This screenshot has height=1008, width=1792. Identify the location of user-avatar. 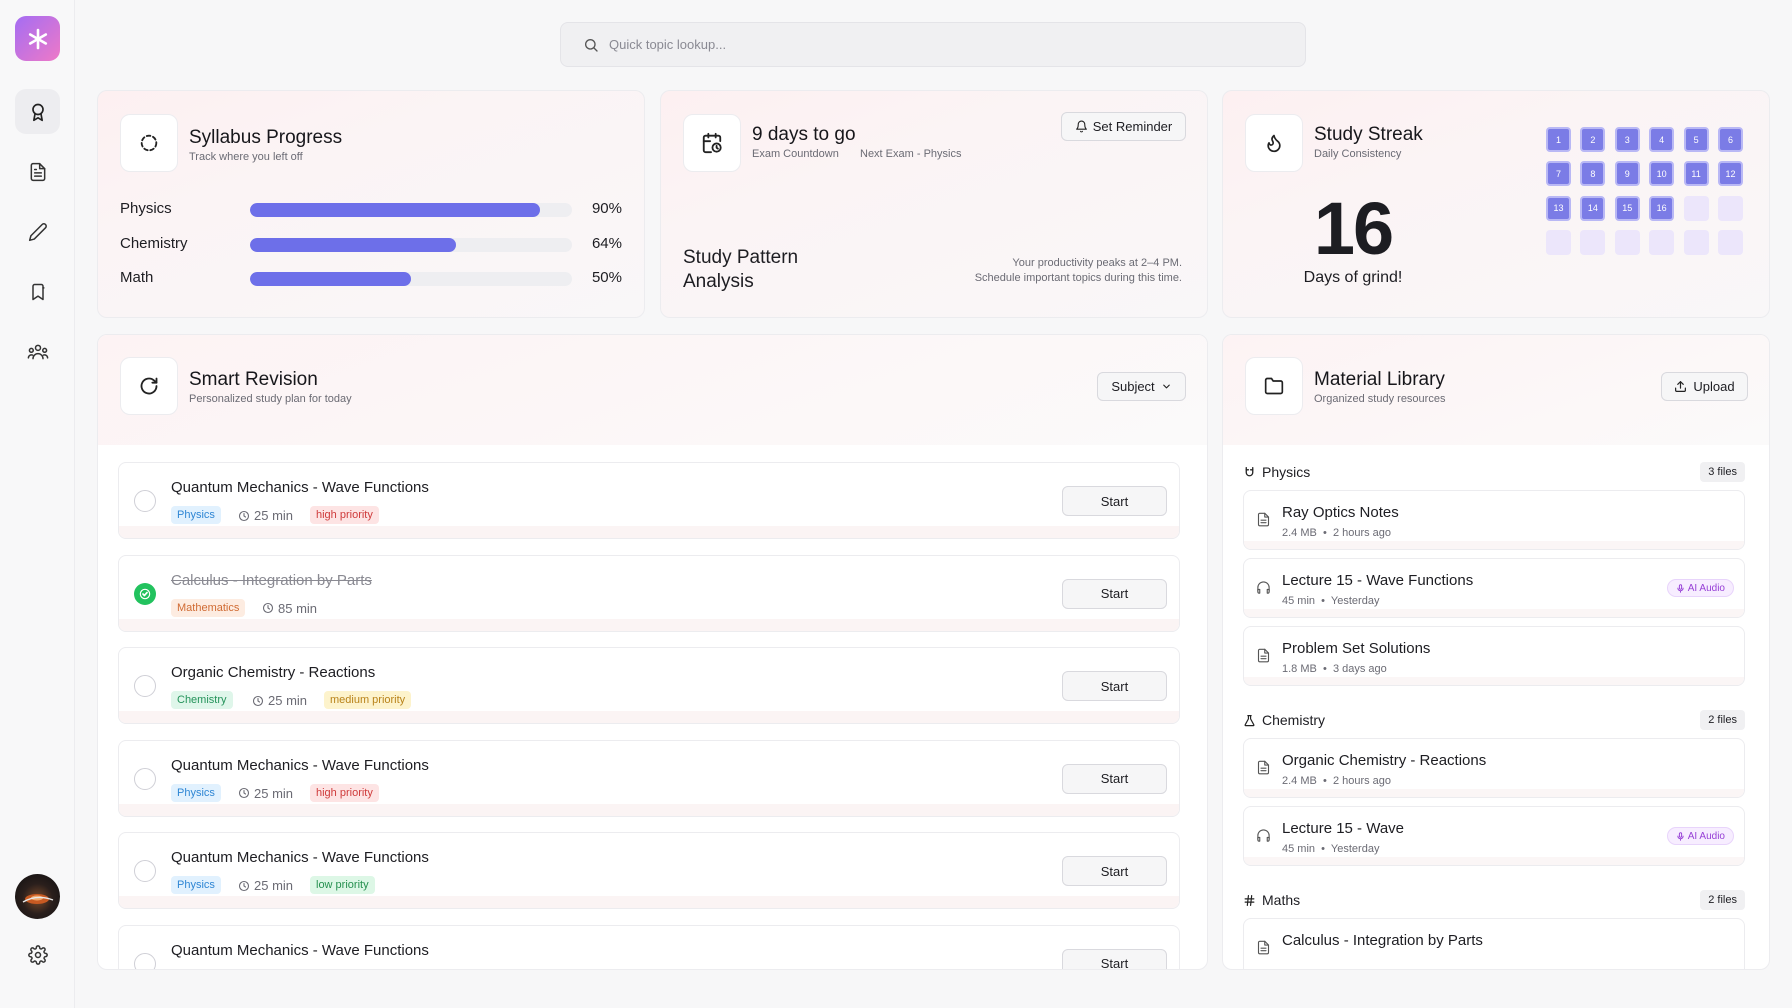
(37, 896).